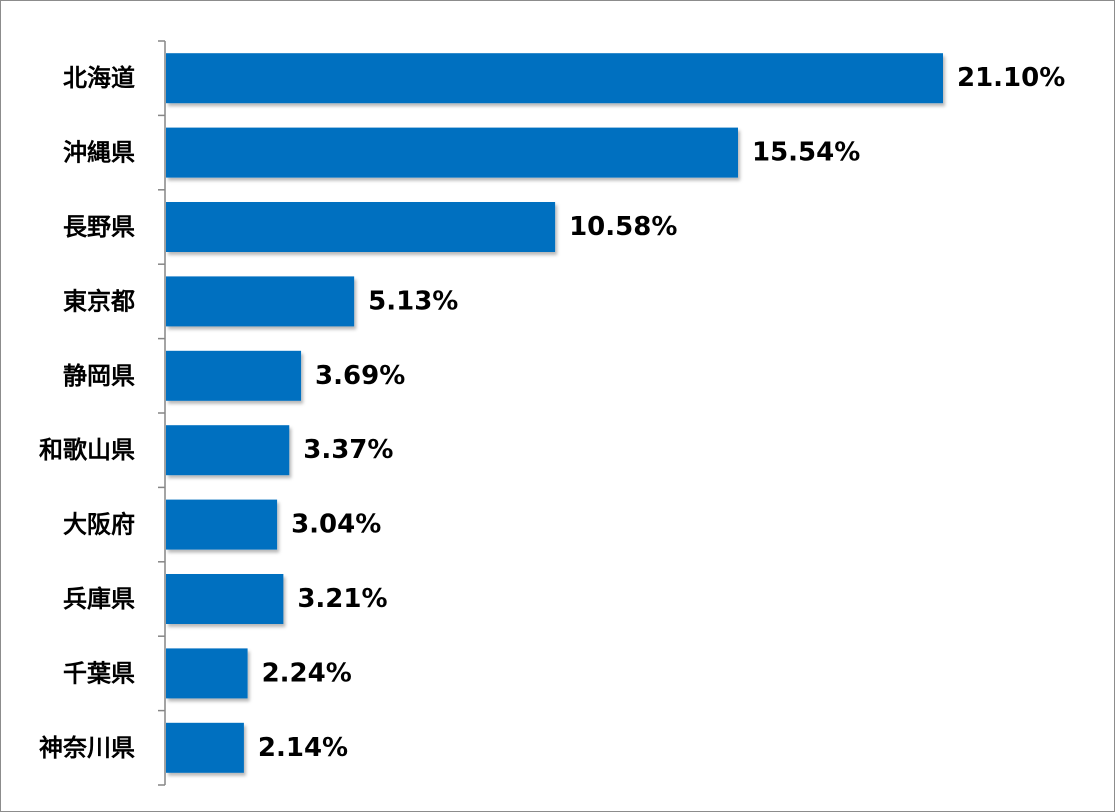 The width and height of the screenshot is (1115, 812). I want to click on data-label: 5.13%, so click(413, 301).